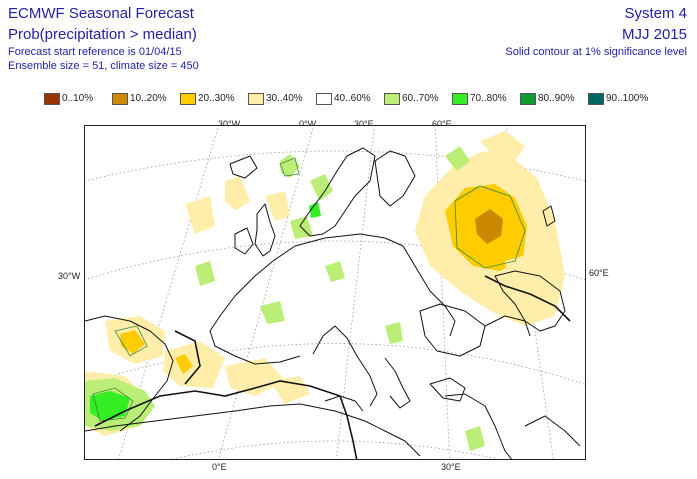  What do you see at coordinates (148, 98) in the screenshot?
I see `legend-label: 10..20%` at bounding box center [148, 98].